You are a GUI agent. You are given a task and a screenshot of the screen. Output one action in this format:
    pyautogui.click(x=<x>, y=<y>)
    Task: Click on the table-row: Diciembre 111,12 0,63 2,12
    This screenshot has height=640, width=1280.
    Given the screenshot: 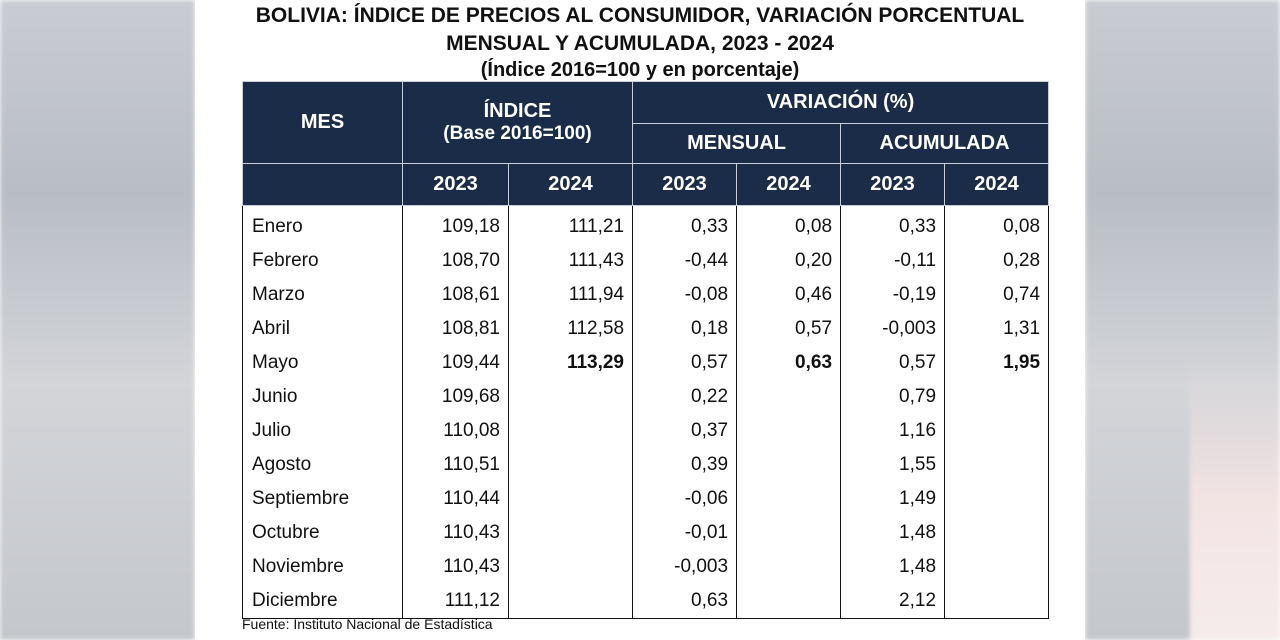 What is the action you would take?
    pyautogui.click(x=646, y=601)
    